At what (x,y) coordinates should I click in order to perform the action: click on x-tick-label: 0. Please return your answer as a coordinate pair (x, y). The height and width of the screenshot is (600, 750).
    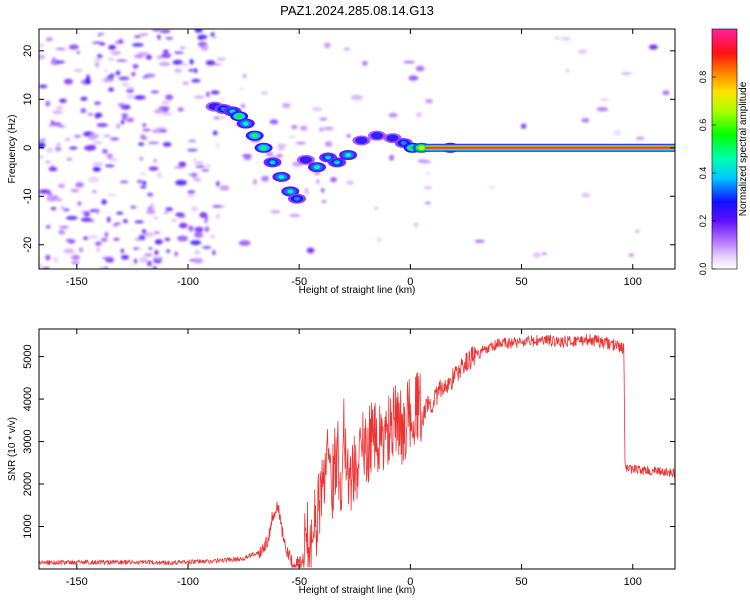
    Looking at the image, I should click on (410, 282).